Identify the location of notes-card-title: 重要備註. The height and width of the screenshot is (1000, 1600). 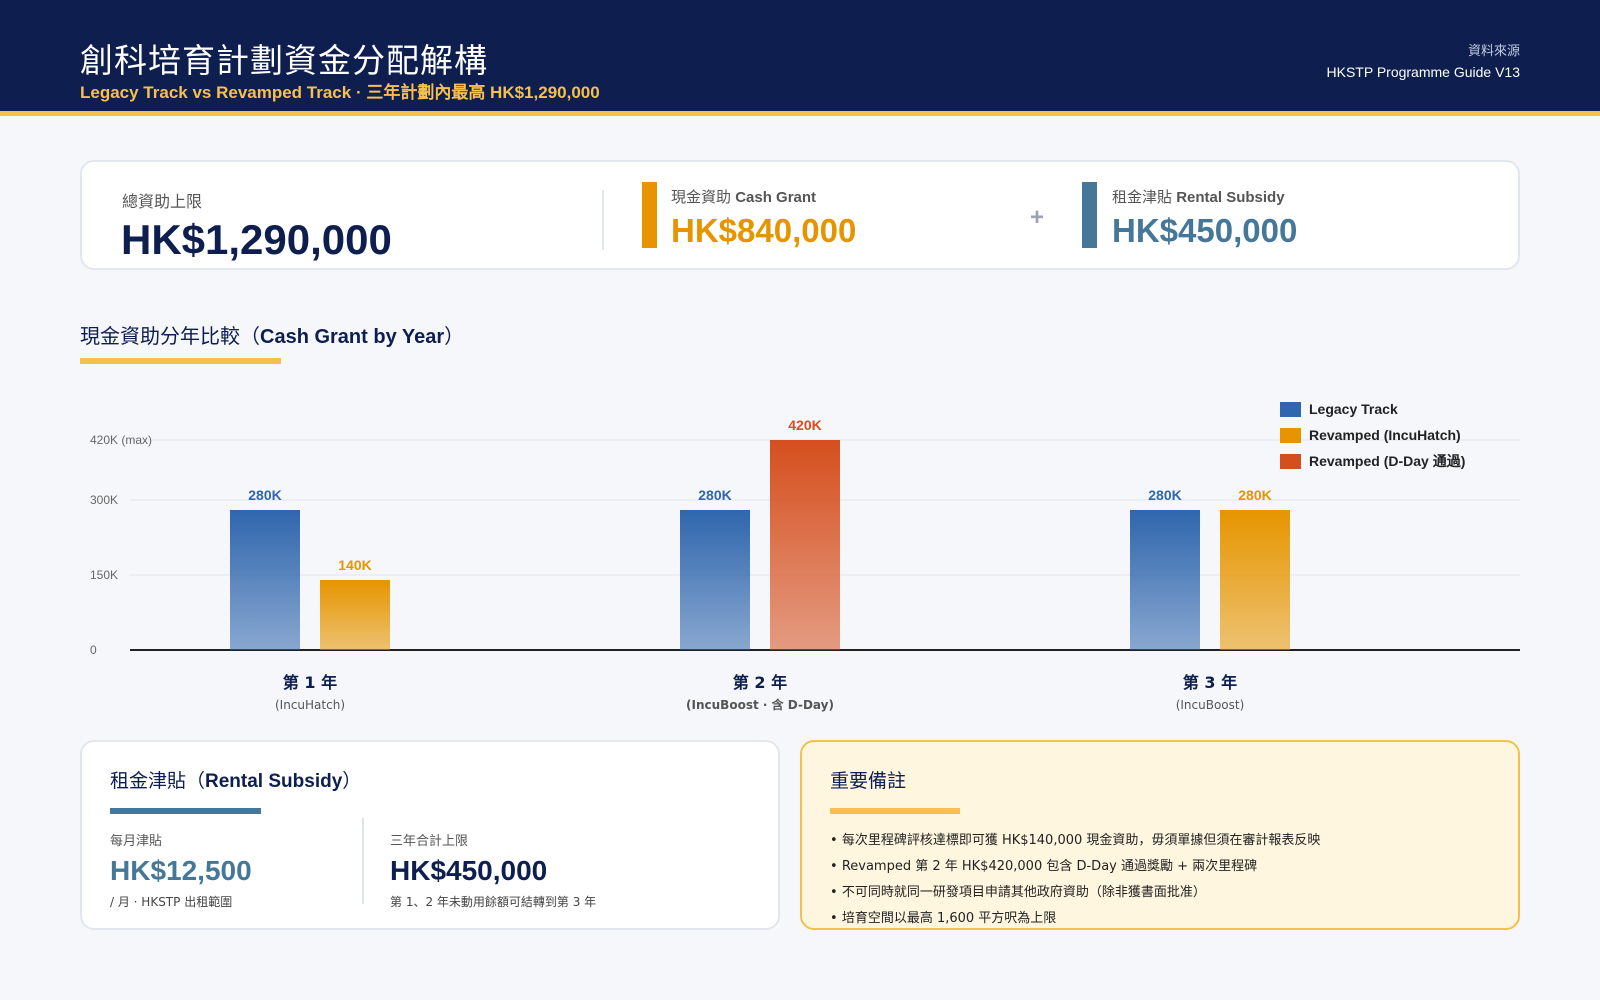
(868, 781).